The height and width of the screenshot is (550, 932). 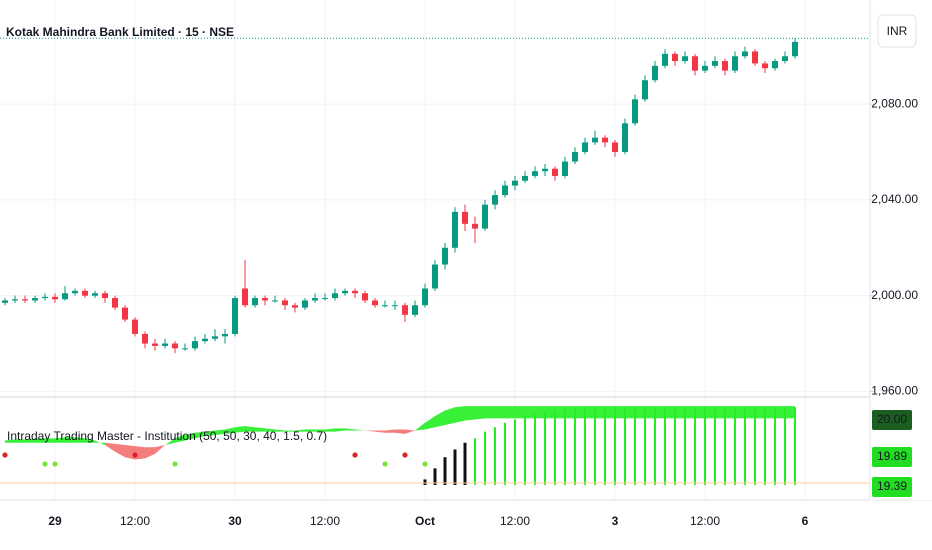 I want to click on currency-label: INR, so click(x=897, y=31).